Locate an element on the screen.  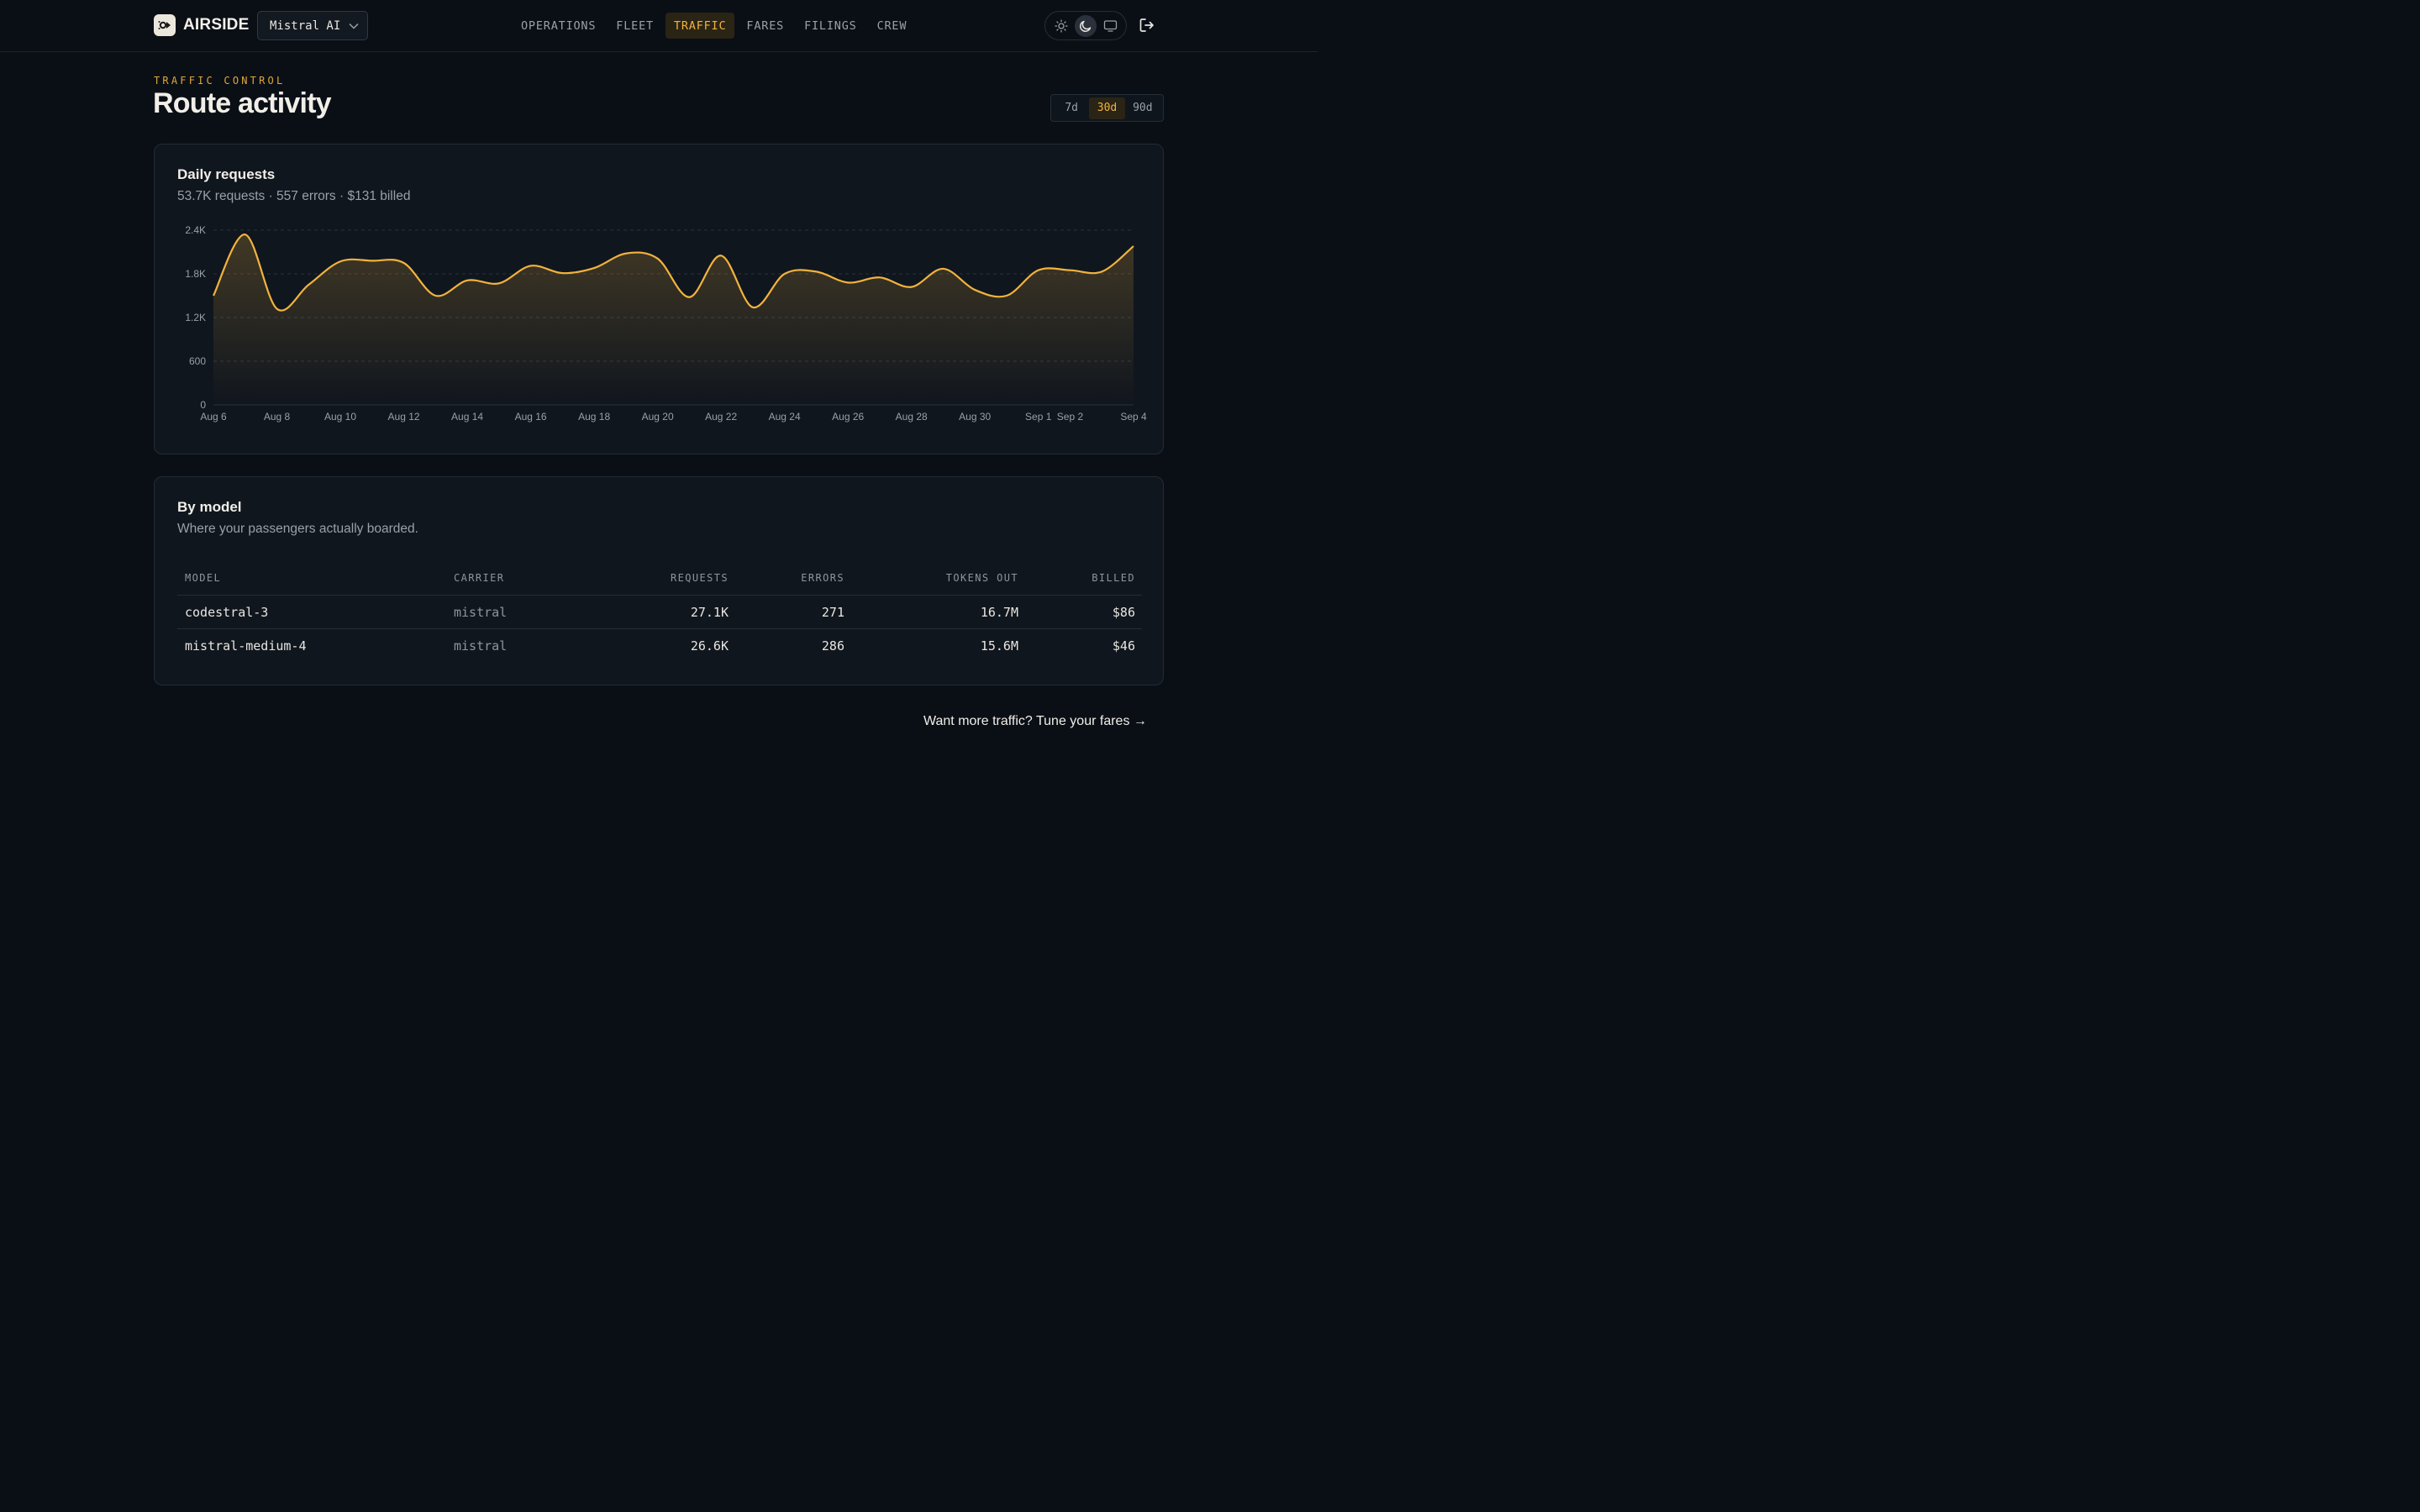
nav-operations: OPERATIONS is located at coordinates (559, 25).